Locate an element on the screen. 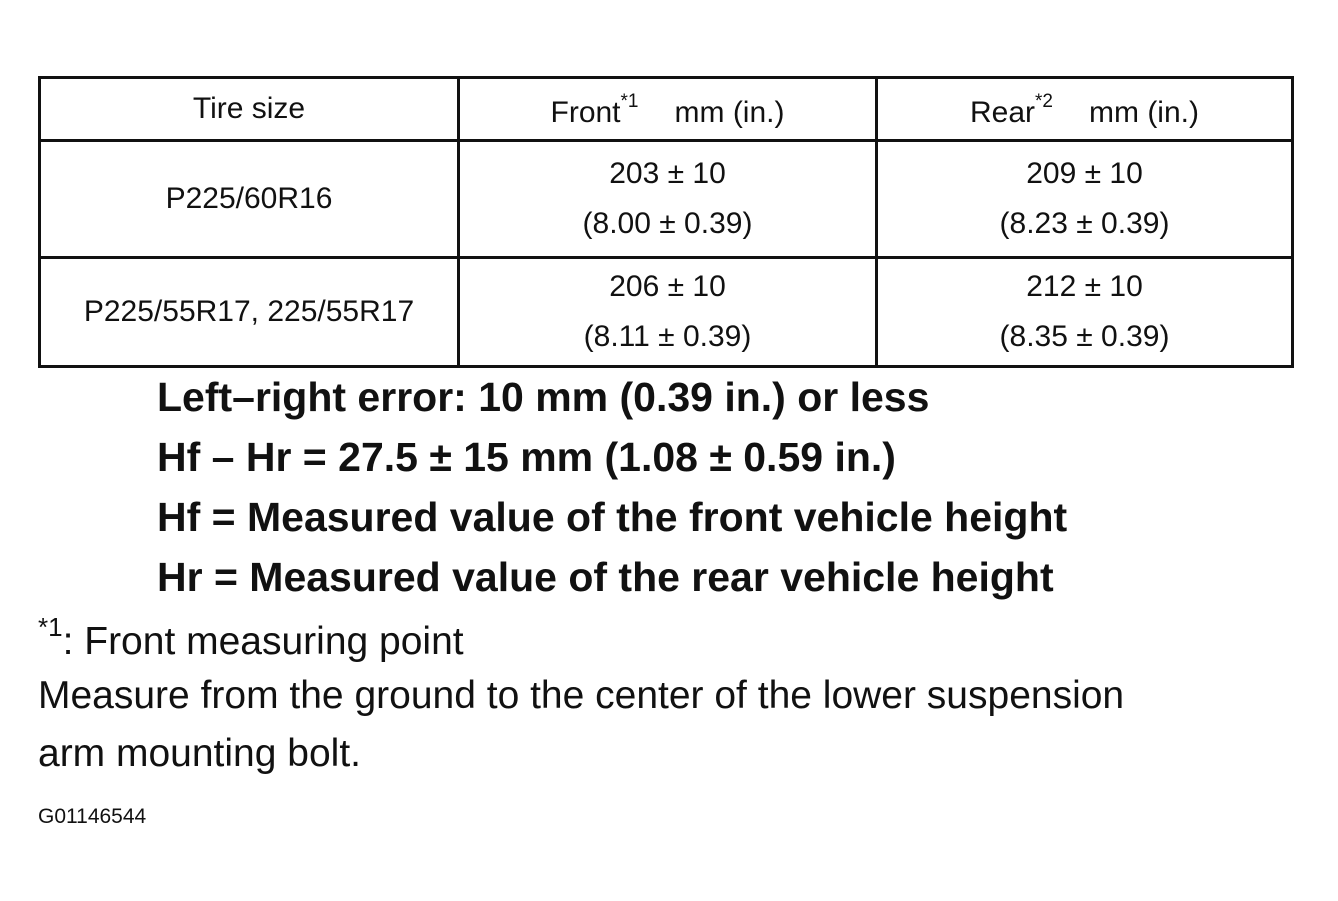  front-cell: 203 ± 10 (8.00 ± 0.39) is located at coordinates (667, 199).